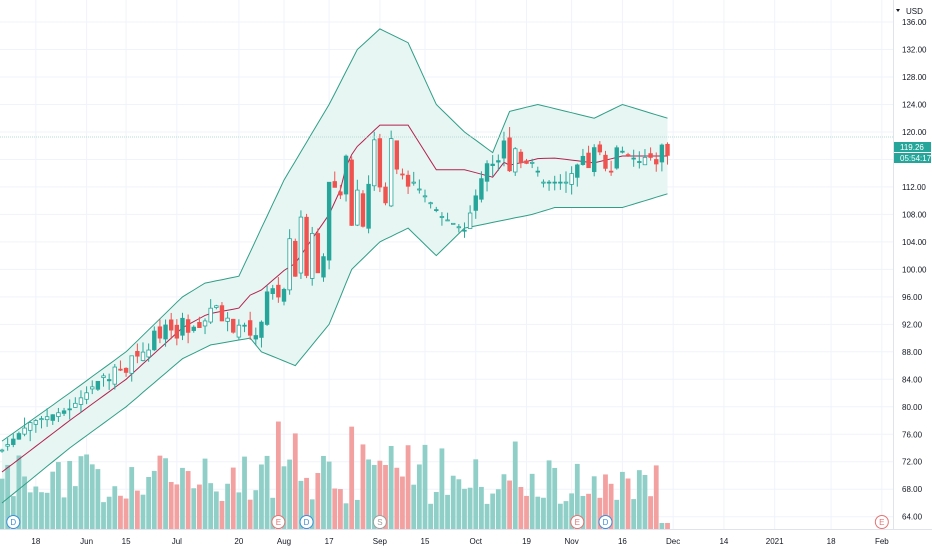 This screenshot has height=550, width=932. What do you see at coordinates (898, 10) in the screenshot?
I see `settings-icon` at bounding box center [898, 10].